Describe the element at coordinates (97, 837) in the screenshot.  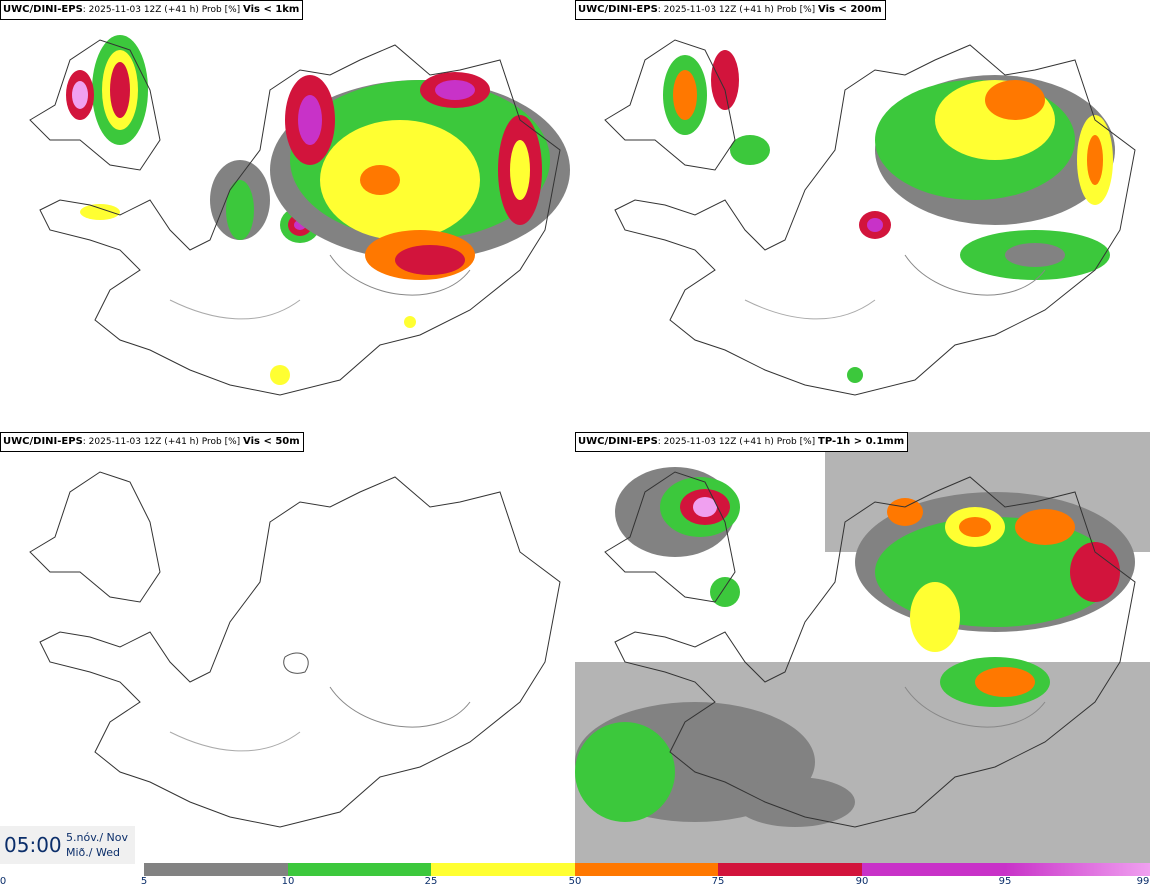
I see `valid-date-line1: 5.nóv./ Nov` at that location.